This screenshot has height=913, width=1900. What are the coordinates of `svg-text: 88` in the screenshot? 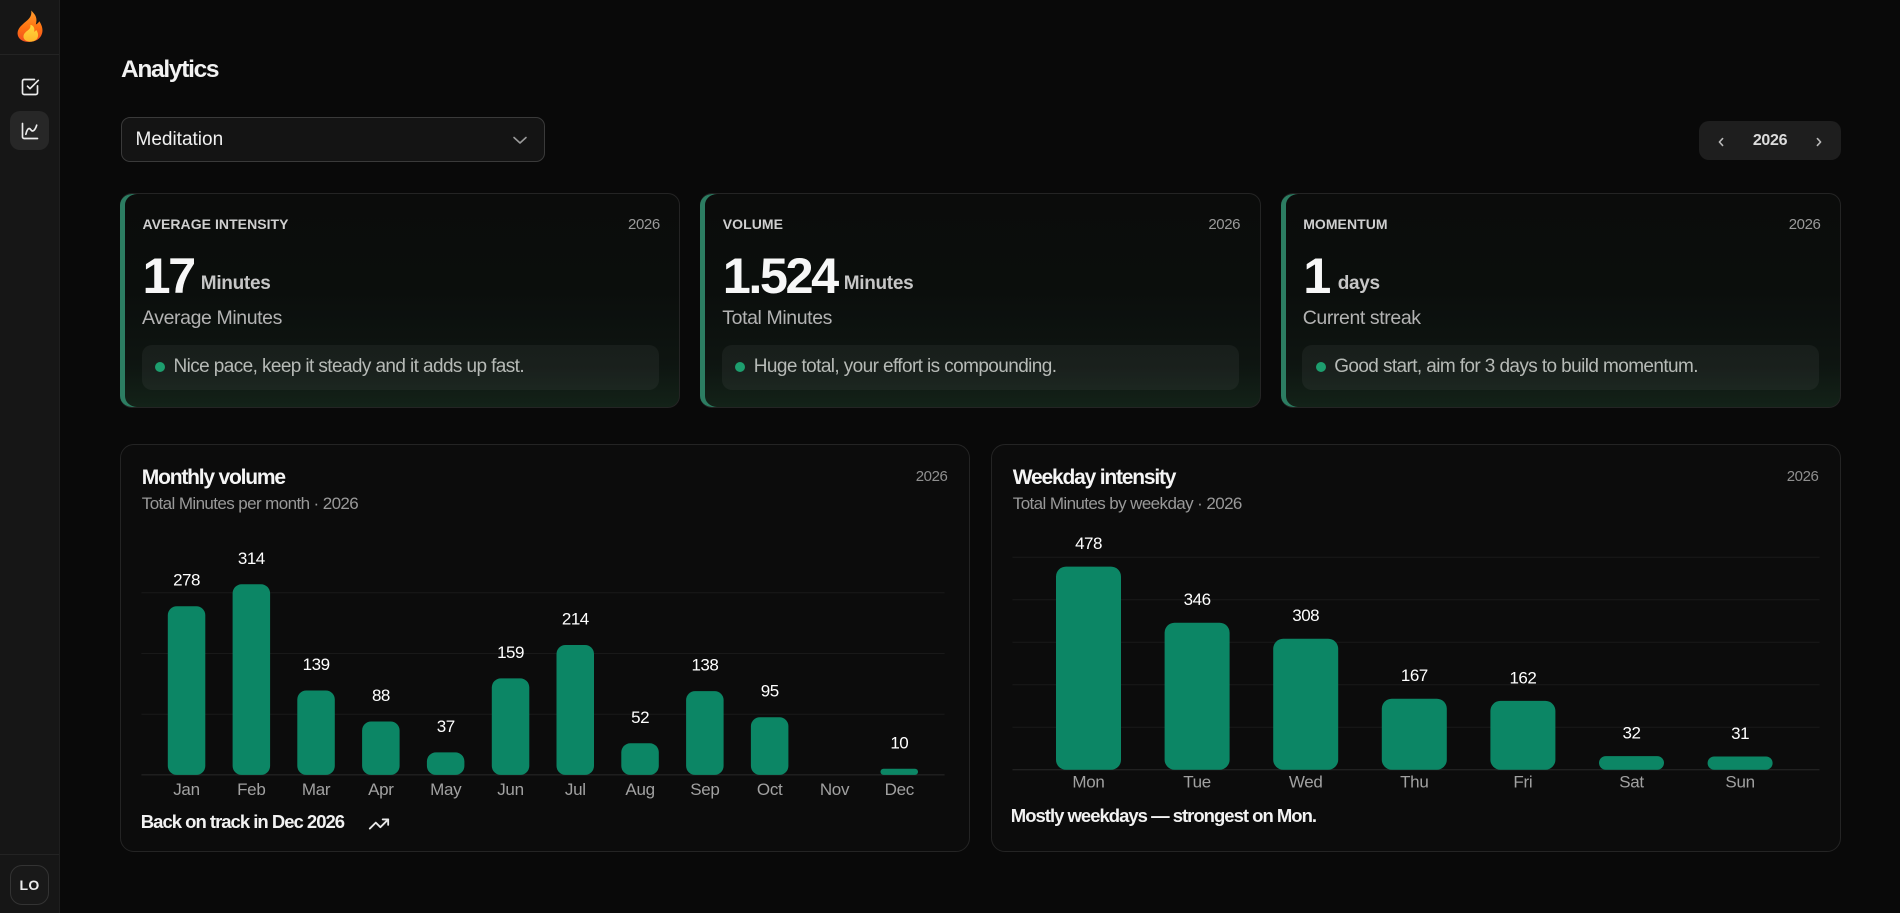 It's located at (381, 695).